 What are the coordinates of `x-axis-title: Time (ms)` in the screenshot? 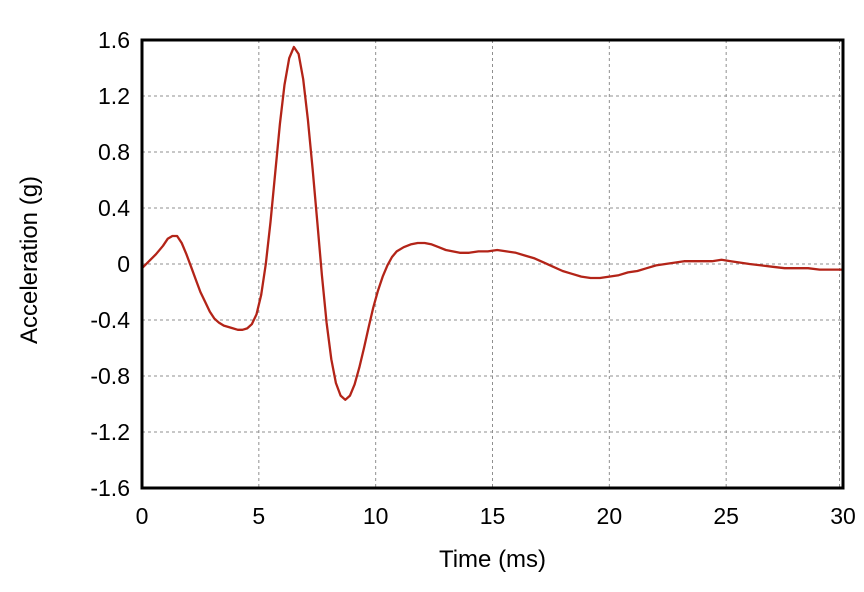 It's located at (492, 559).